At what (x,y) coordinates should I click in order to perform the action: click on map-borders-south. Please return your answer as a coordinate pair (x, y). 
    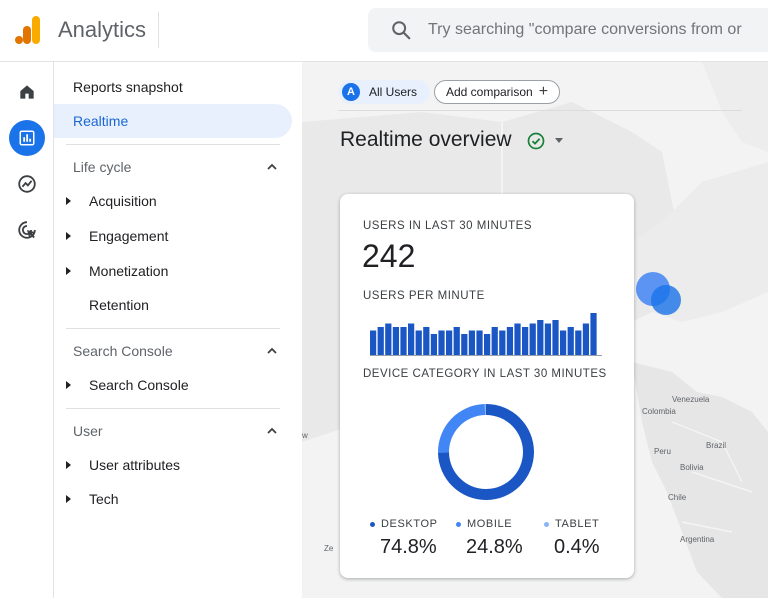
    Looking at the image, I should click on (712, 477).